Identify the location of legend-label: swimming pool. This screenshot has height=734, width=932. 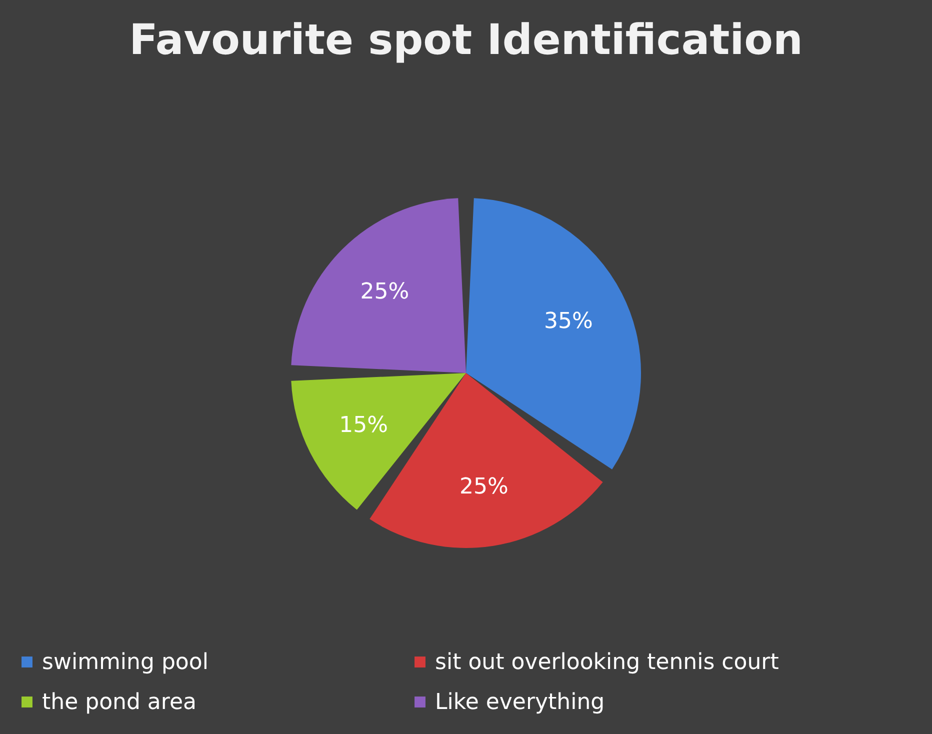
(125, 662).